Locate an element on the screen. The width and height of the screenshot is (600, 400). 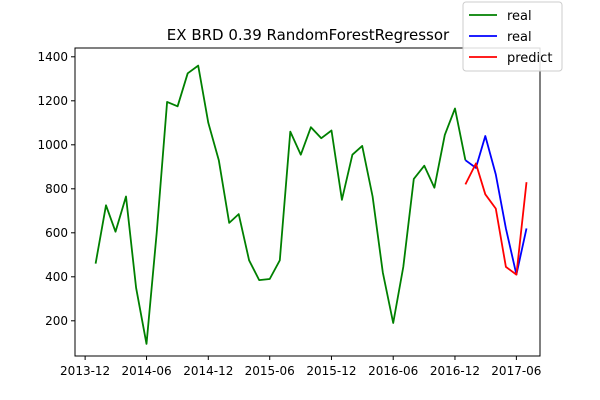
y-tick-label: 1000 is located at coordinates (52, 145).